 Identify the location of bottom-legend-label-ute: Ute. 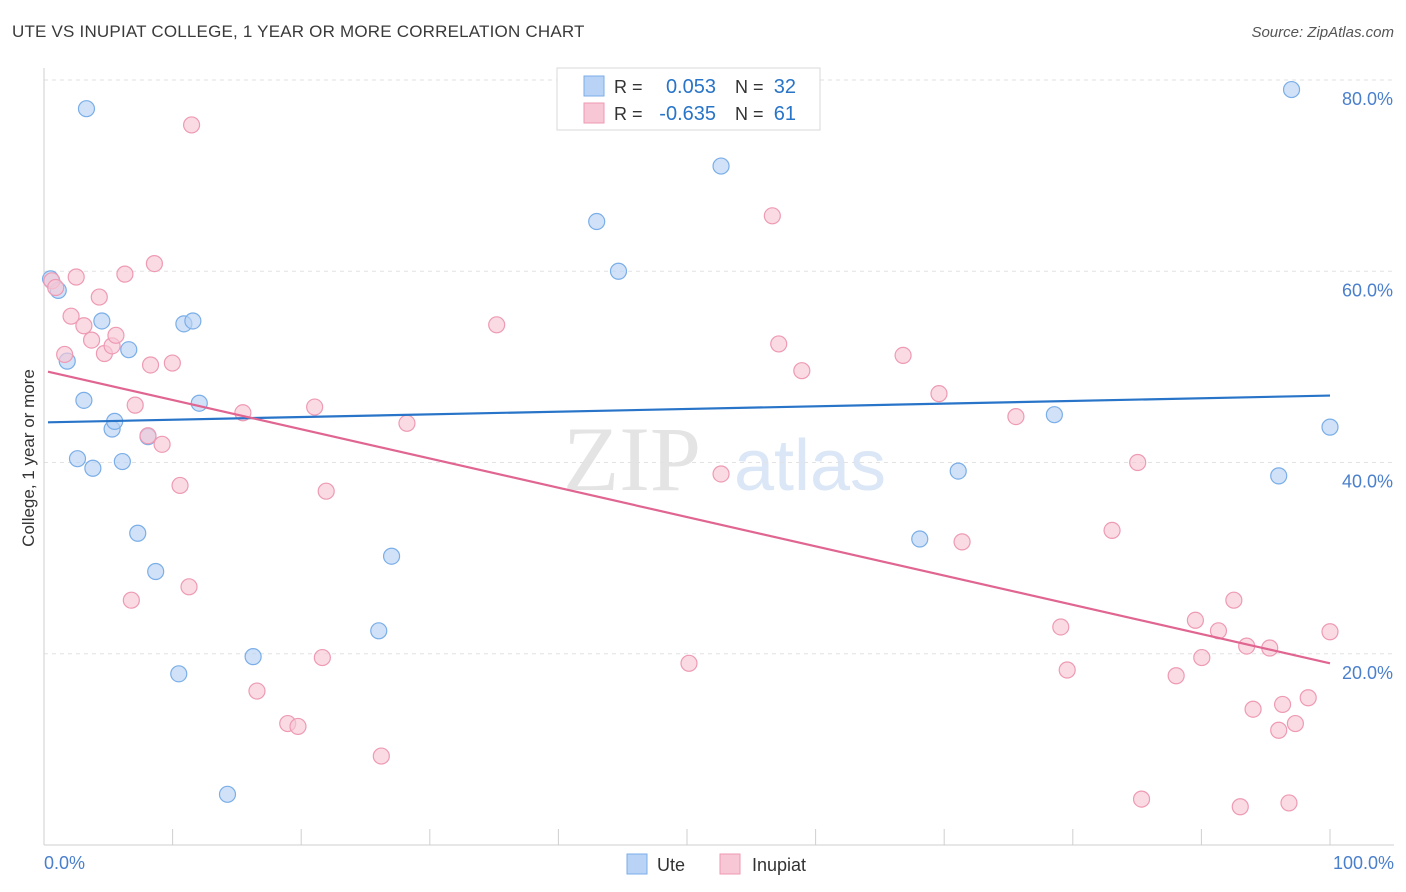
(671, 865).